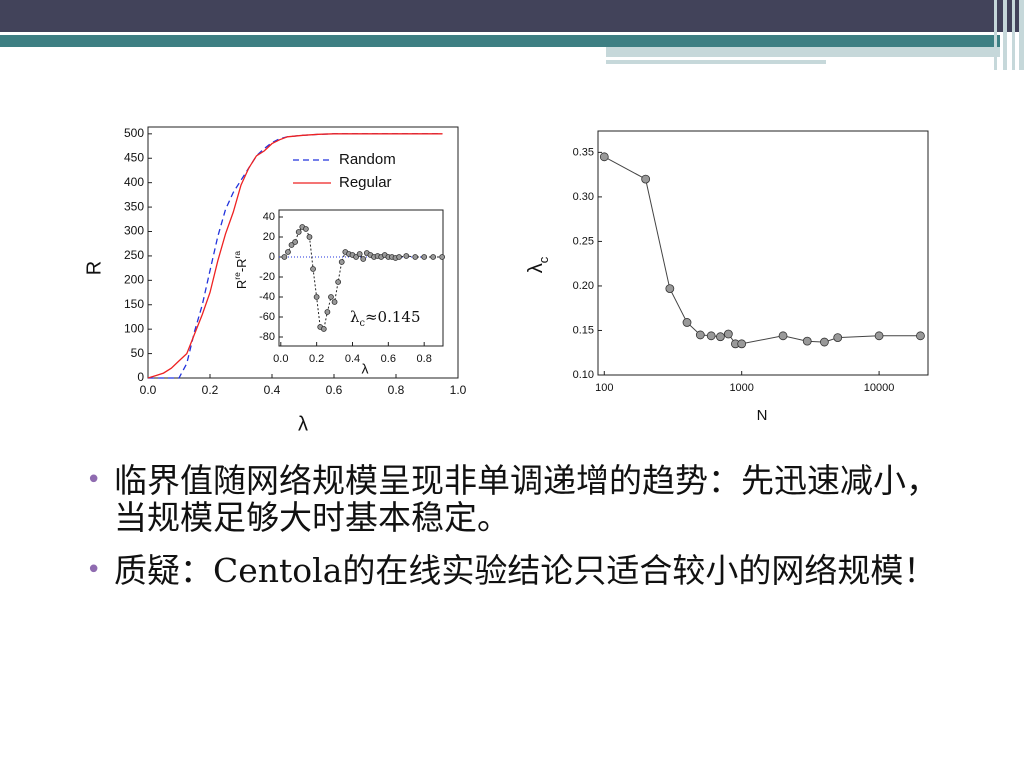 The image size is (1024, 768). I want to click on y-tick-label: -60, so click(267, 317).